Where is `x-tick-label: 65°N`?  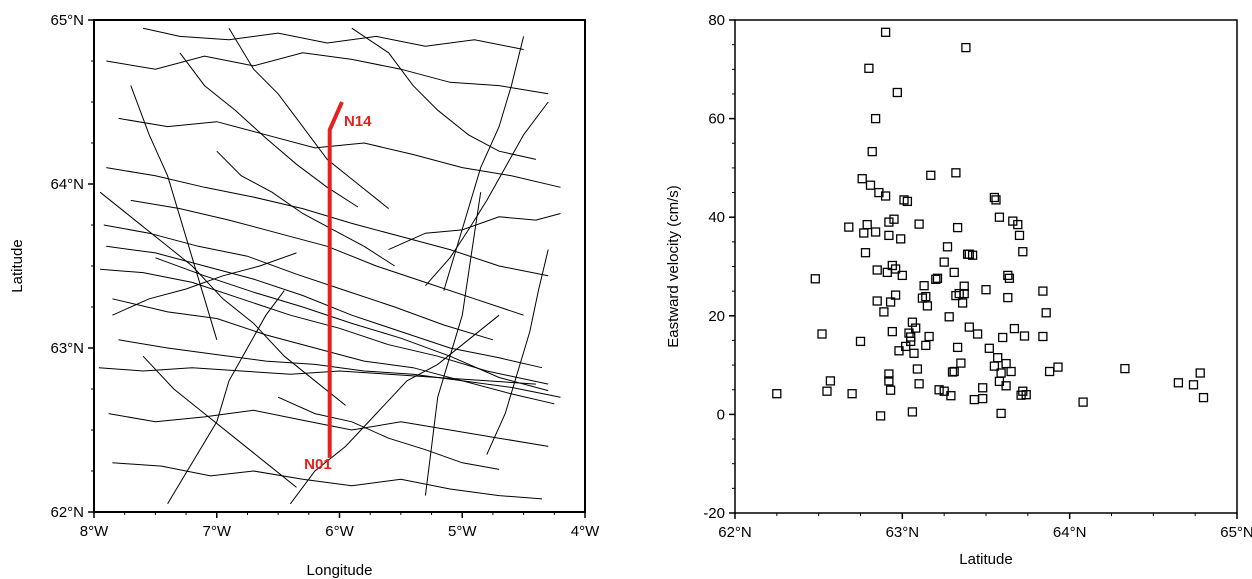
x-tick-label: 65°N is located at coordinates (1236, 532).